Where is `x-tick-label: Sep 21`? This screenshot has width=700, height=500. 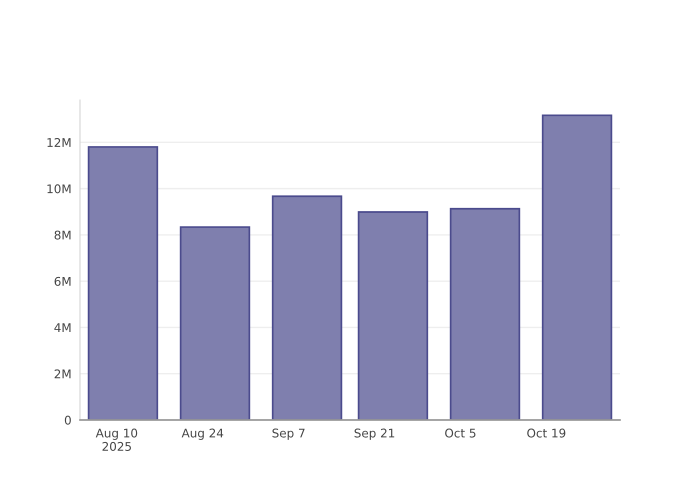 x-tick-label: Sep 21 is located at coordinates (374, 434).